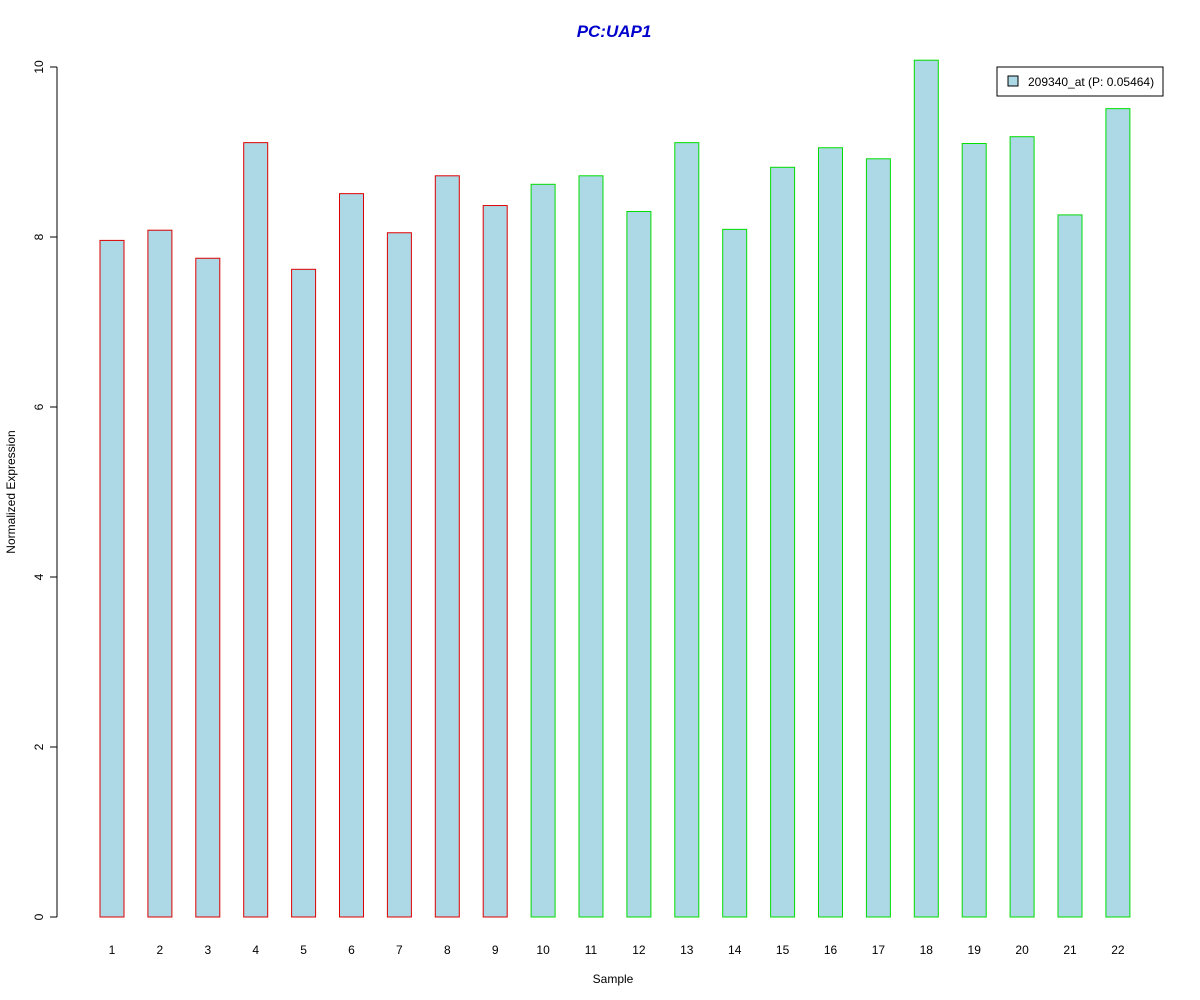  I want to click on y-tick-label: 8, so click(39, 236).